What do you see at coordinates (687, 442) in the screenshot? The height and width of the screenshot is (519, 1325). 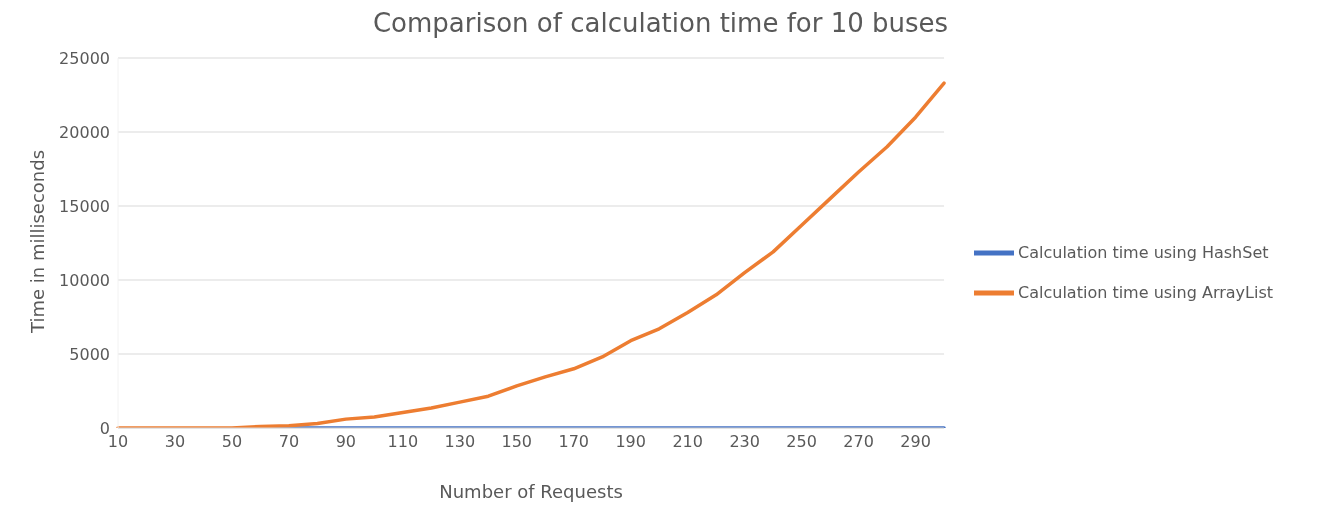 I see `x-tick-label: 210` at bounding box center [687, 442].